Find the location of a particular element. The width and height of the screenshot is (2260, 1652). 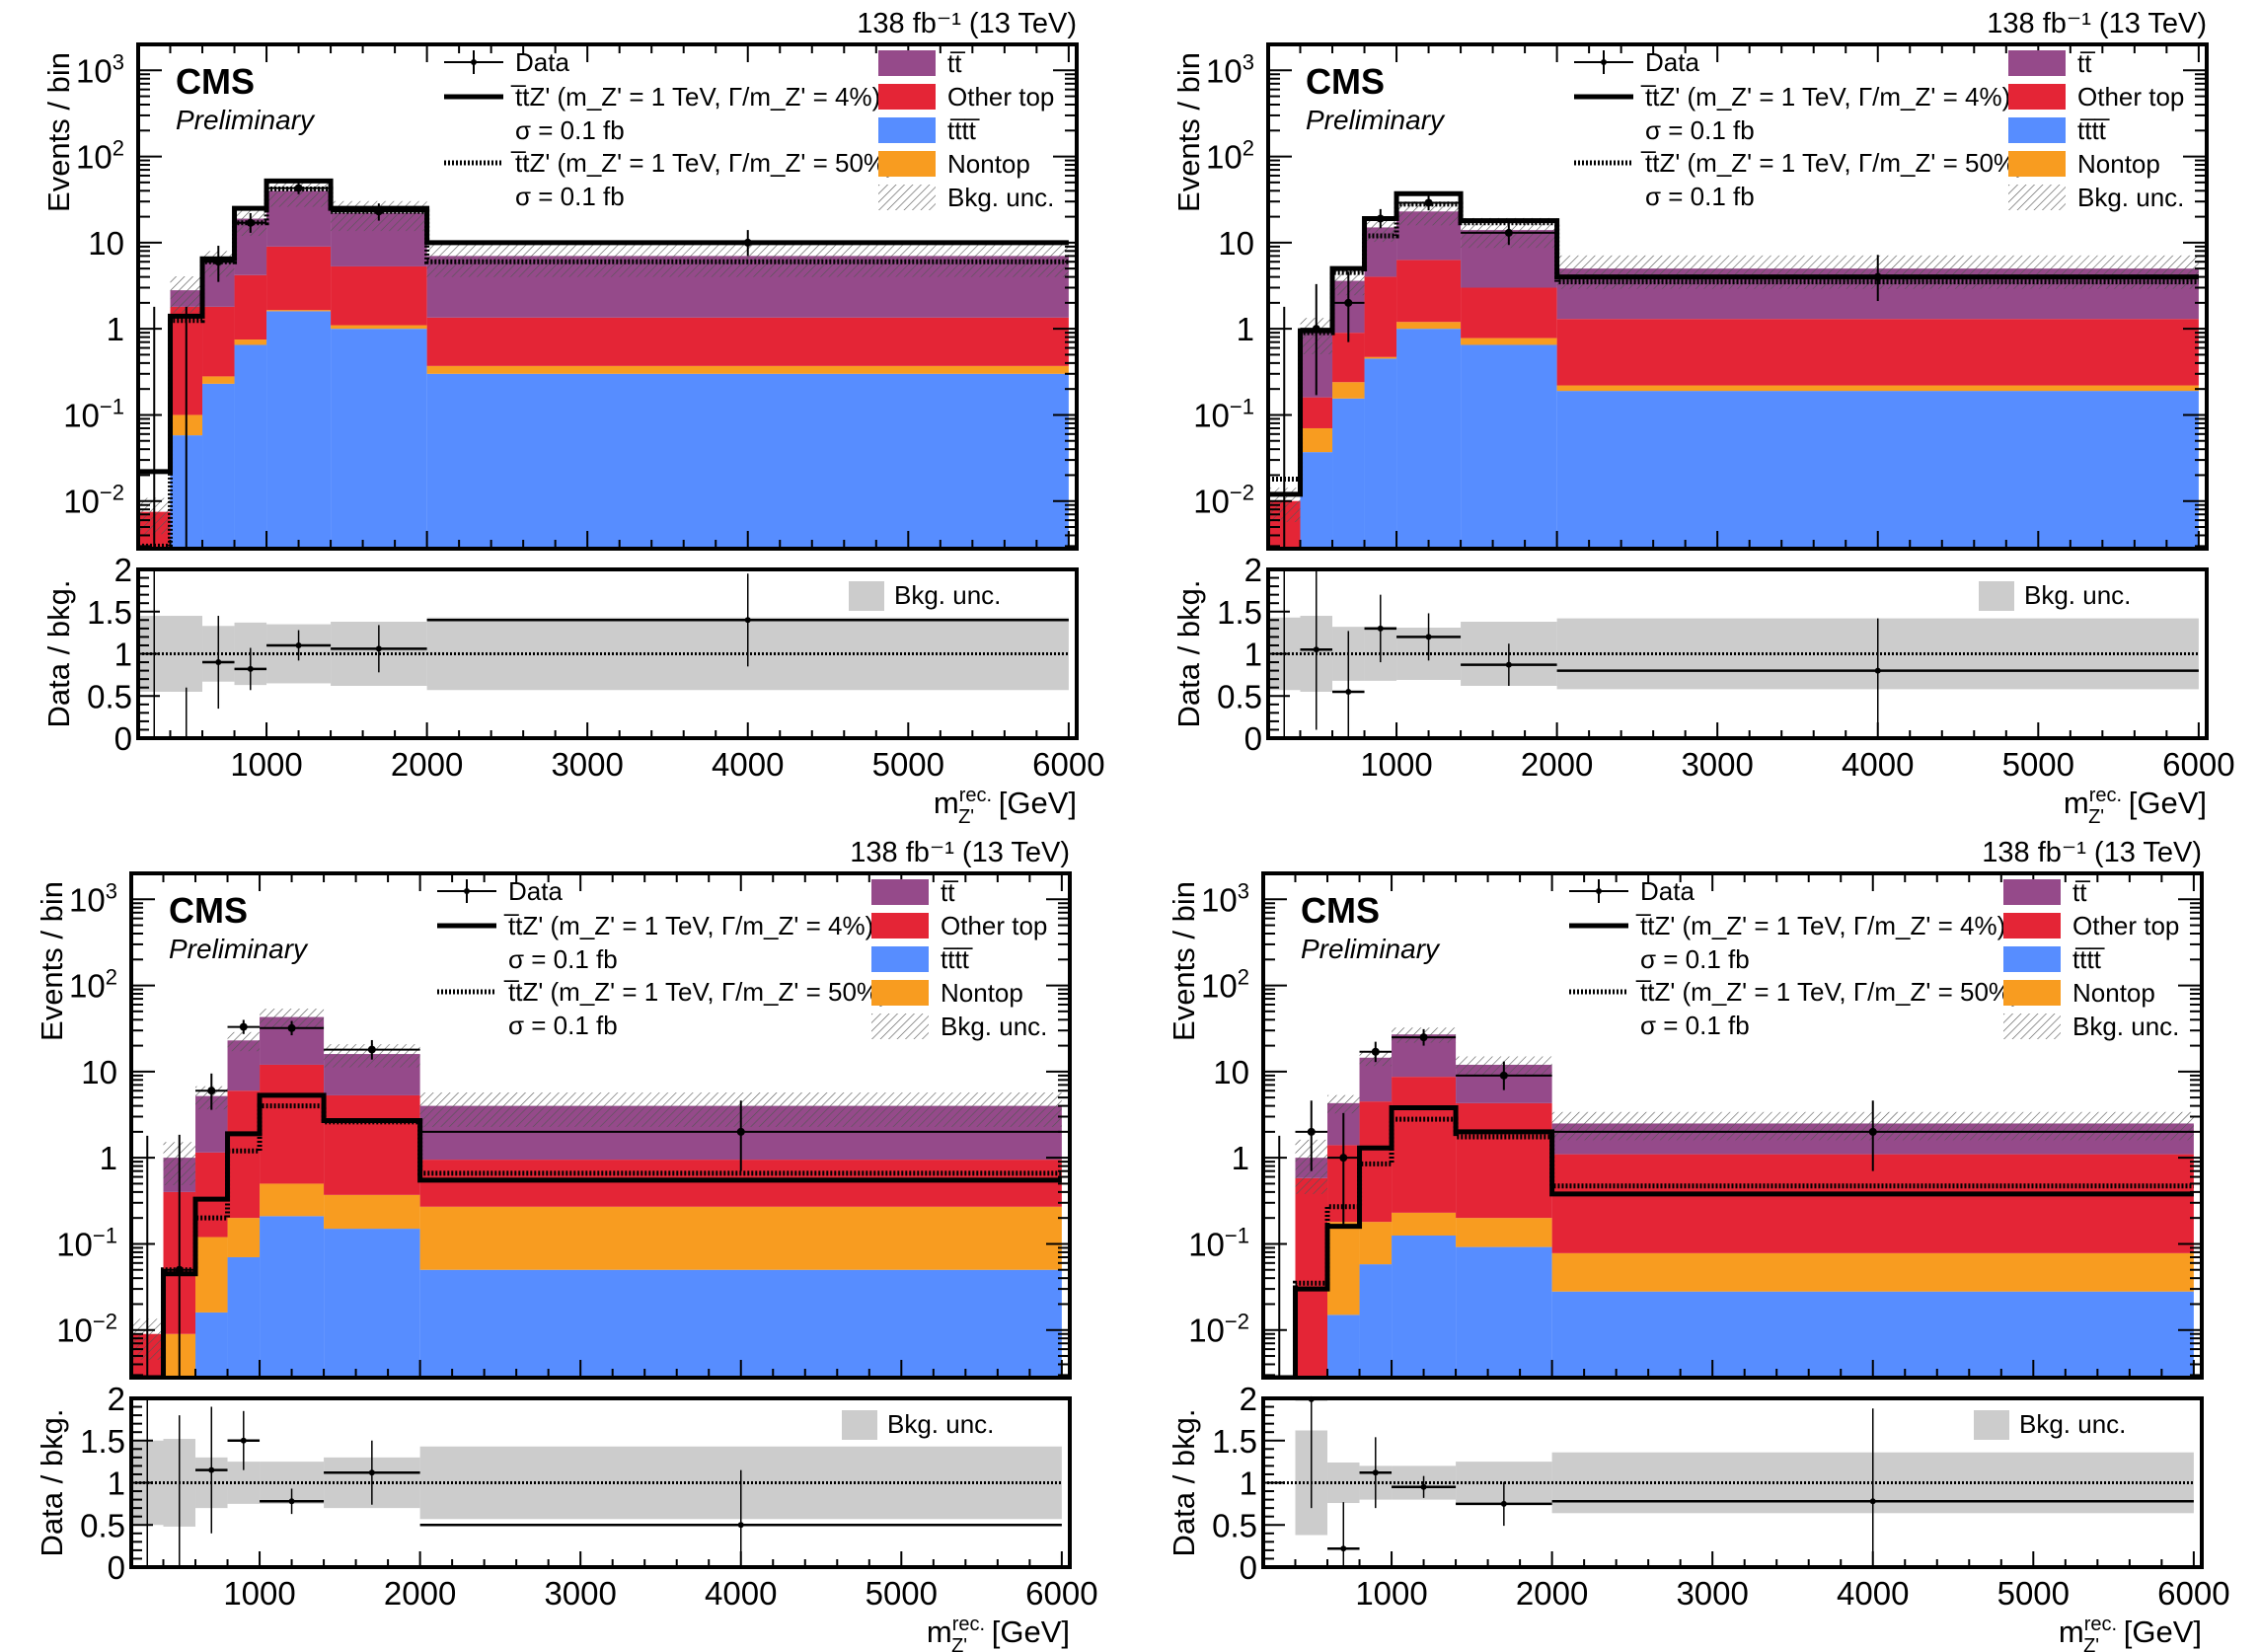

ratio-y-tick-label: 0 is located at coordinates (1253, 739).